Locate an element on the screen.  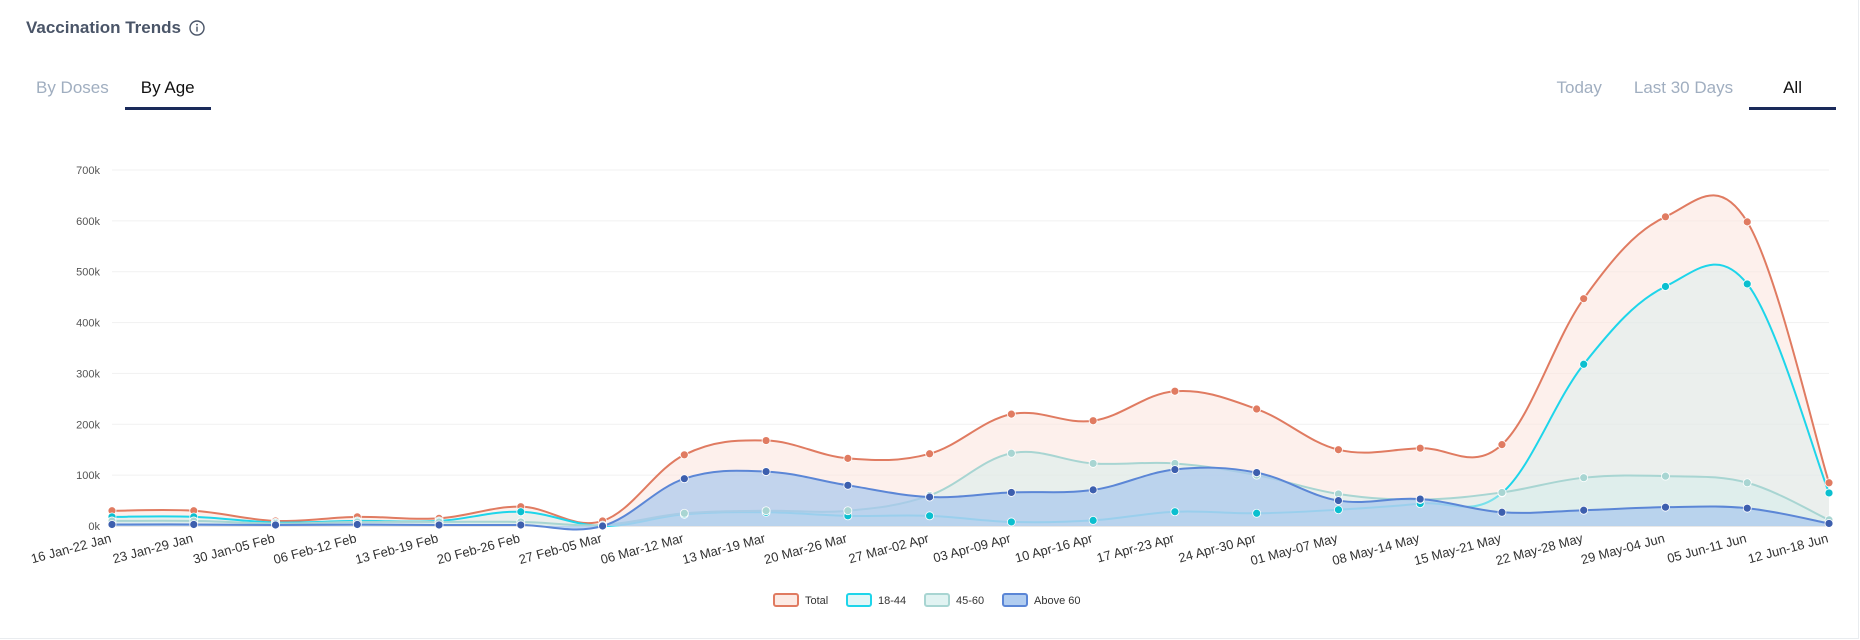
x-tick-label: 24 Apr-30 Apr is located at coordinates (1217, 547).